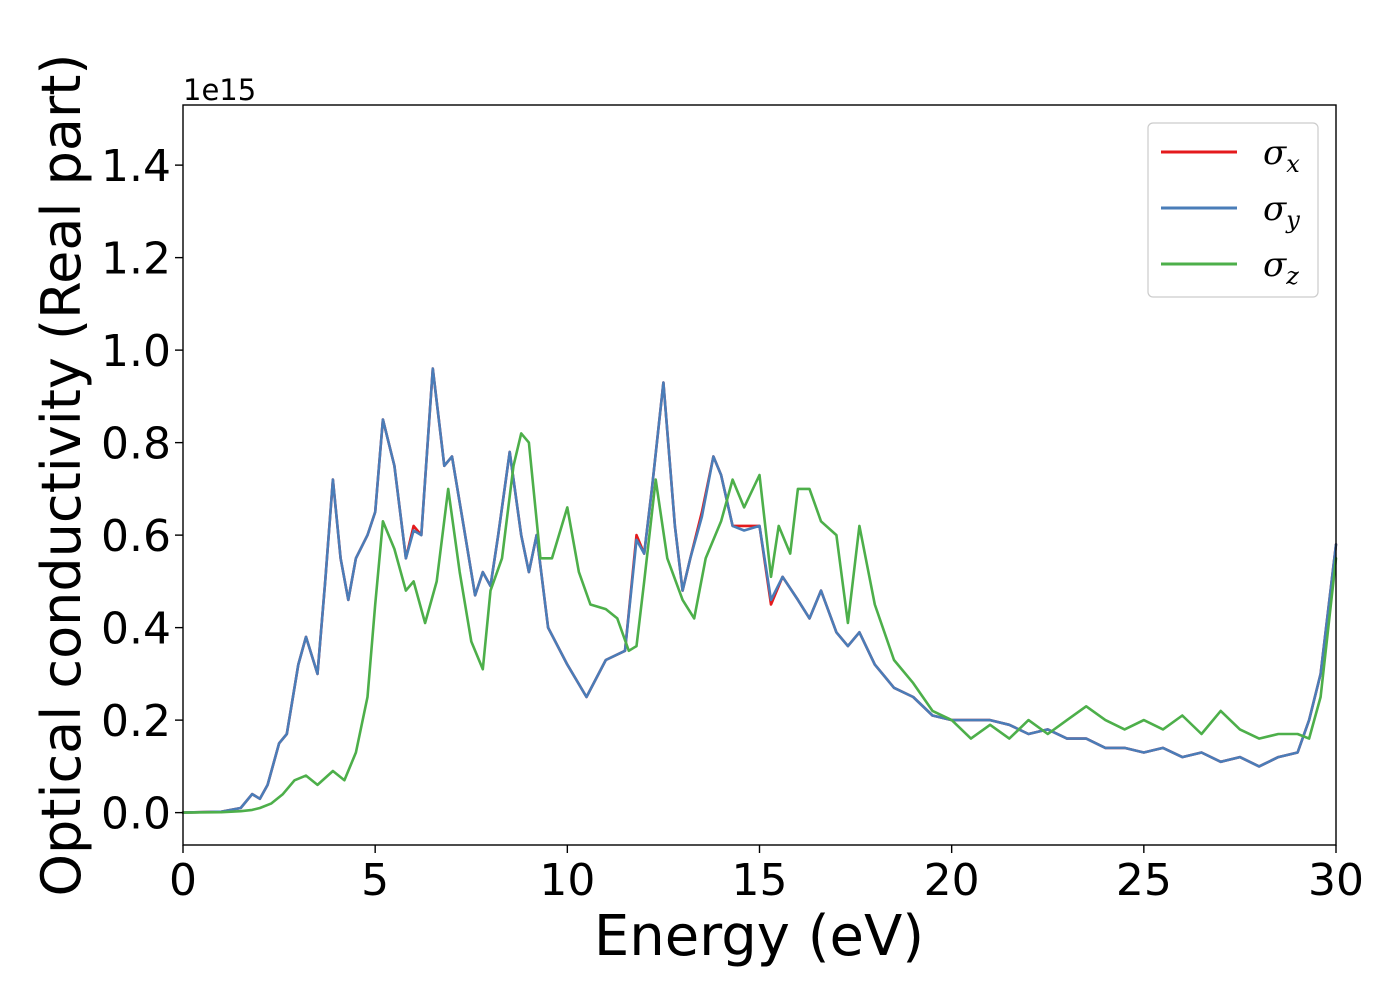  What do you see at coordinates (1281, 211) in the screenshot?
I see `legend-label-y: σy` at bounding box center [1281, 211].